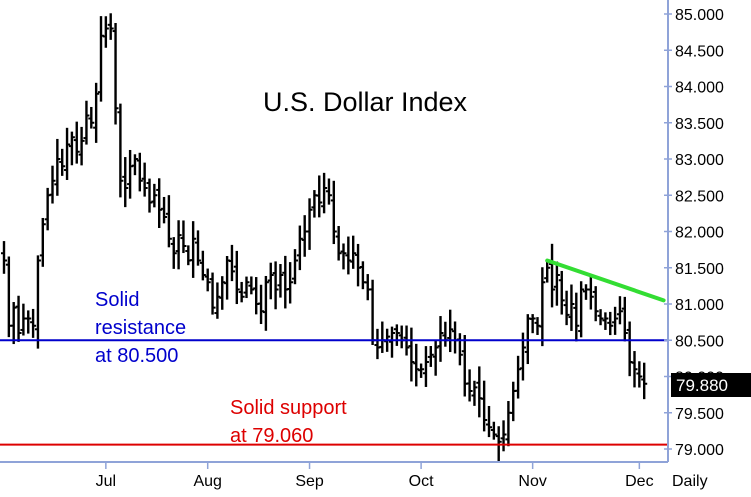  What do you see at coordinates (699, 51) in the screenshot?
I see `y-tick-label: 84.500` at bounding box center [699, 51].